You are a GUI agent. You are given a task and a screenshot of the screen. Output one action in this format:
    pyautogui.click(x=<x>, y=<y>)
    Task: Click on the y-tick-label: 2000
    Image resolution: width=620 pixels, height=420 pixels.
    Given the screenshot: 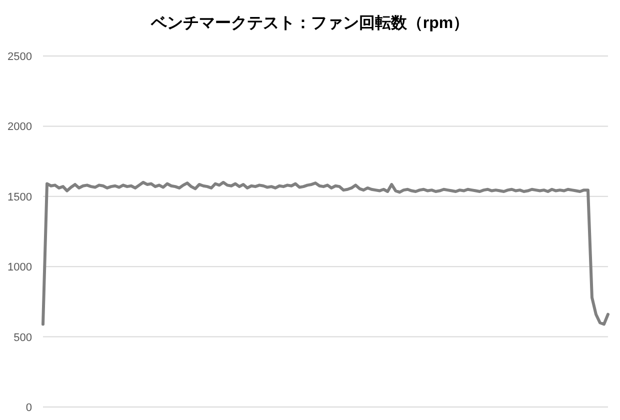 What is the action you would take?
    pyautogui.click(x=20, y=127)
    